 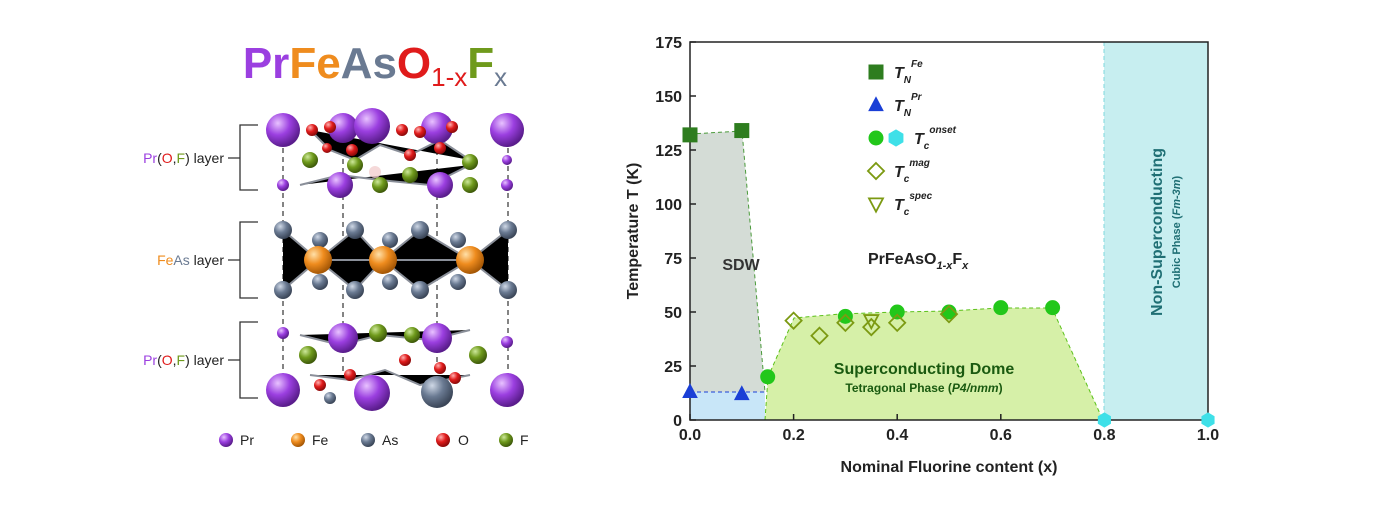 What do you see at coordinates (369, 63) in the screenshot?
I see `title-part: As` at bounding box center [369, 63].